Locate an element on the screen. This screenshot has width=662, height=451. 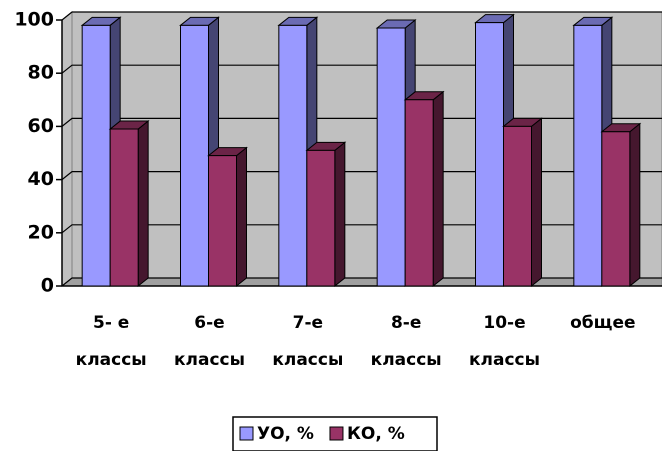
legend-label: КО, % is located at coordinates (376, 434).